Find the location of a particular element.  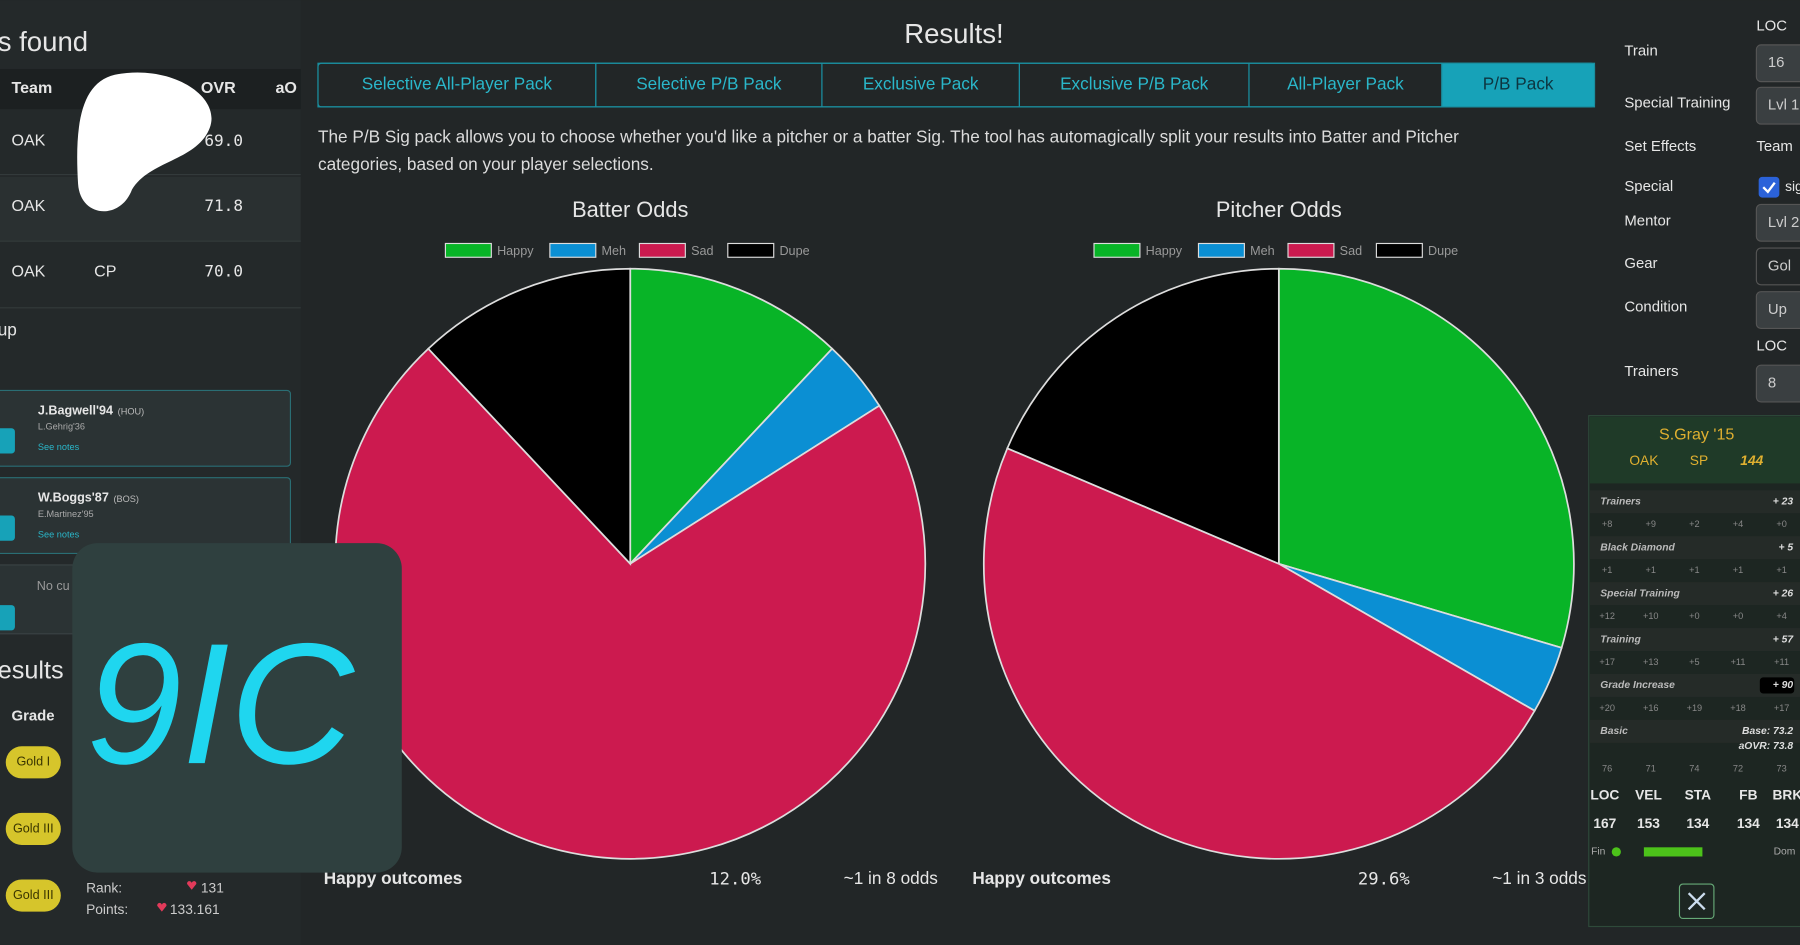

setting-value: Team is located at coordinates (1774, 146).